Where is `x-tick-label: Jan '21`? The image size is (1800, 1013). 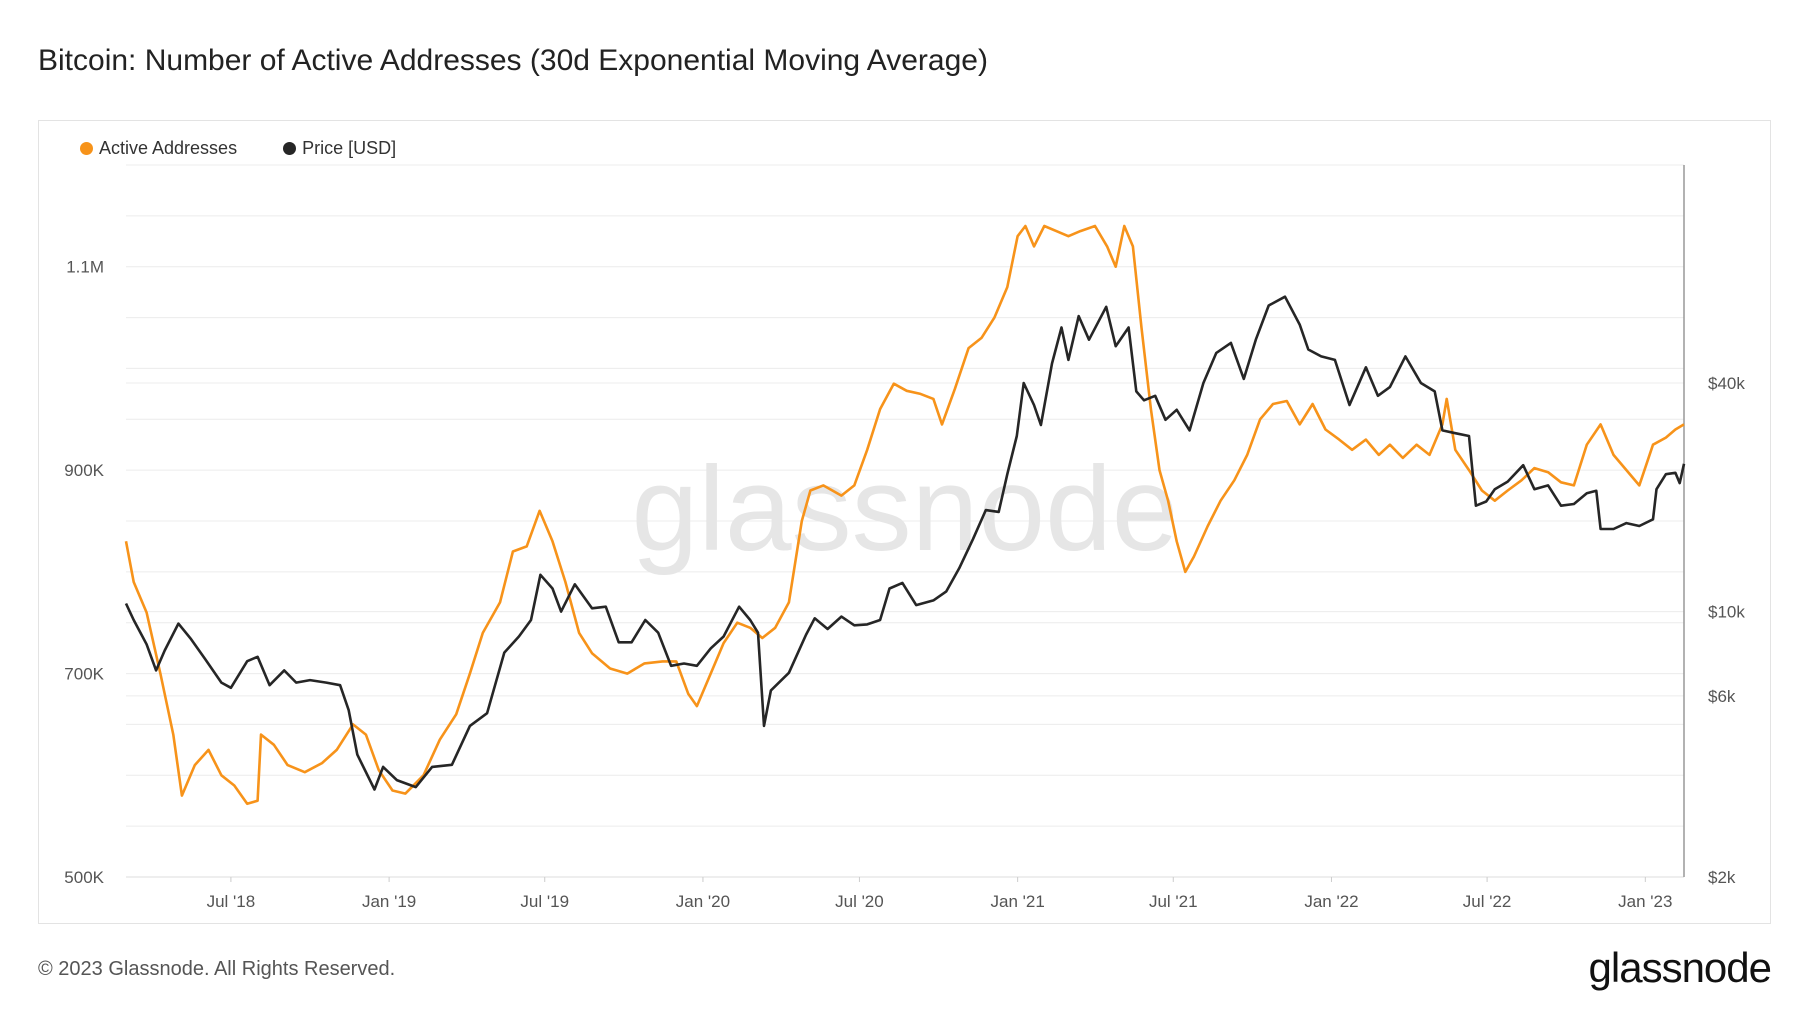 x-tick-label: Jan '21 is located at coordinates (1017, 901).